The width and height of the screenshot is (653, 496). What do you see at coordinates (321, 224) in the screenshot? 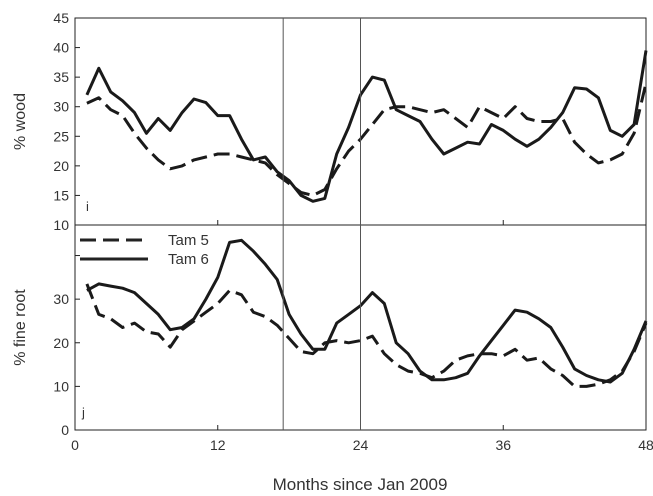
I see `reference-lines` at bounding box center [321, 224].